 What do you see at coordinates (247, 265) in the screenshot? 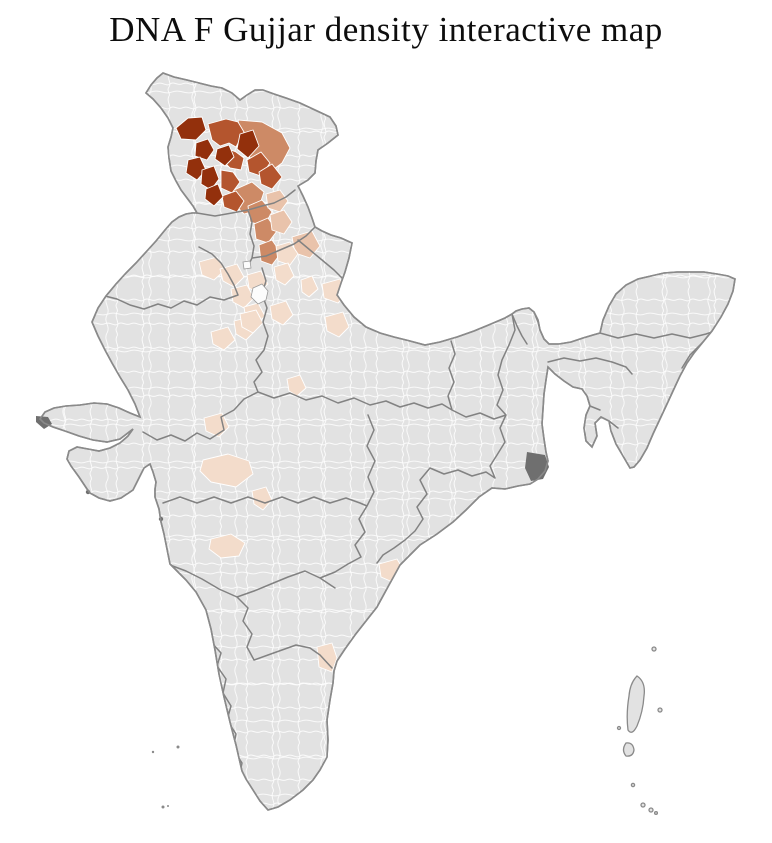
I see `chandigarh-region` at bounding box center [247, 265].